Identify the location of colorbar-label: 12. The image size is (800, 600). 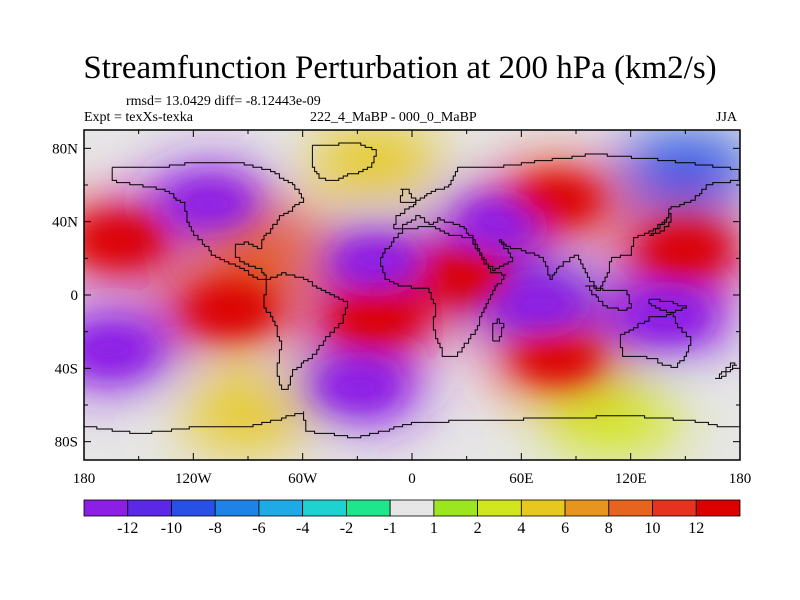
(696, 528).